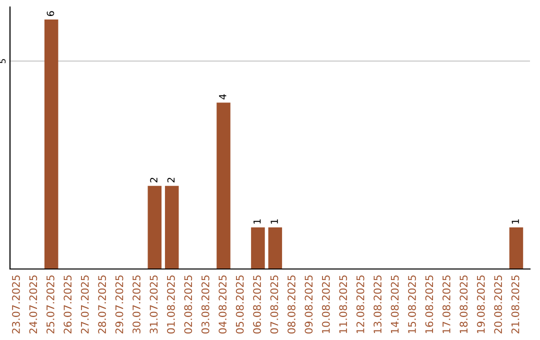  I want to click on x-tick-label: 13.08.2025, so click(378, 304).